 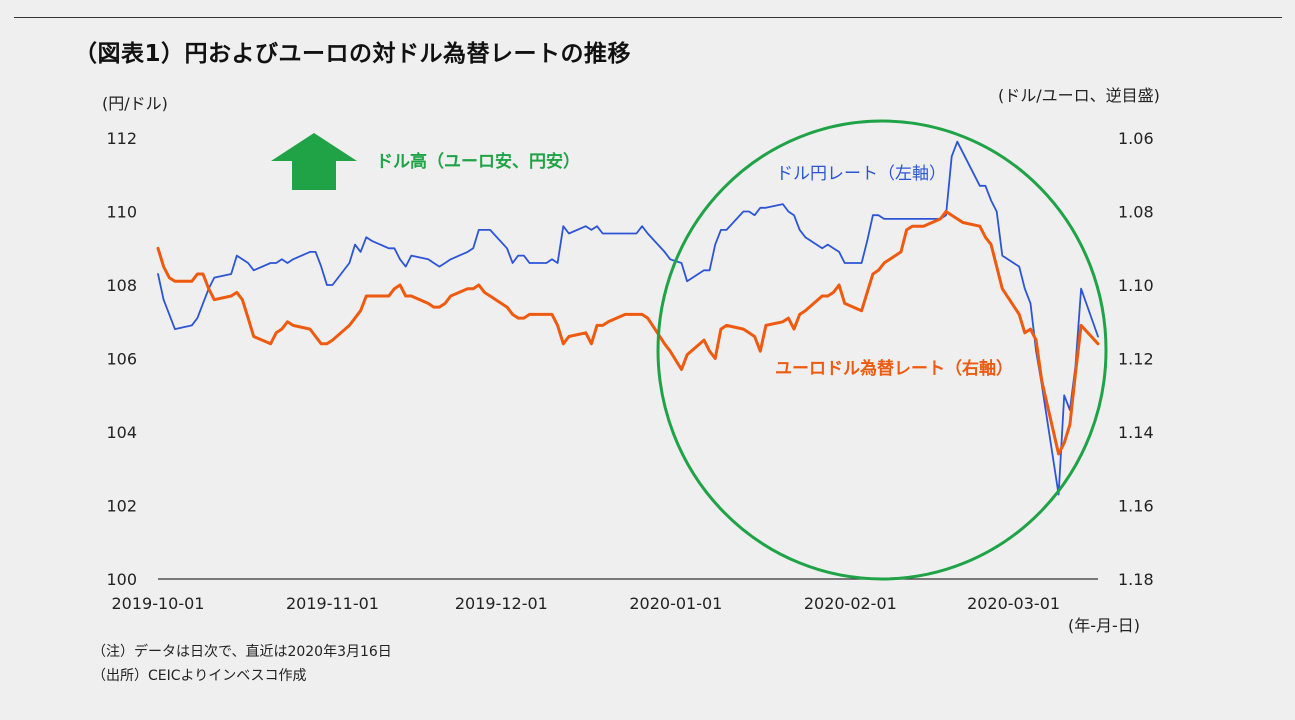 What do you see at coordinates (314, 161) in the screenshot?
I see `up-arrow-icon` at bounding box center [314, 161].